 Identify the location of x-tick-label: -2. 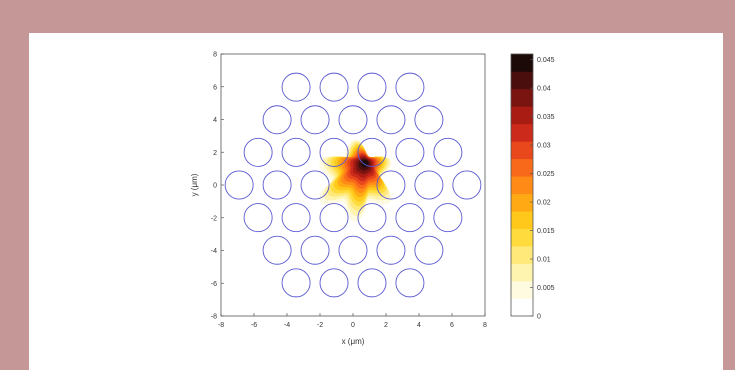
(320, 325).